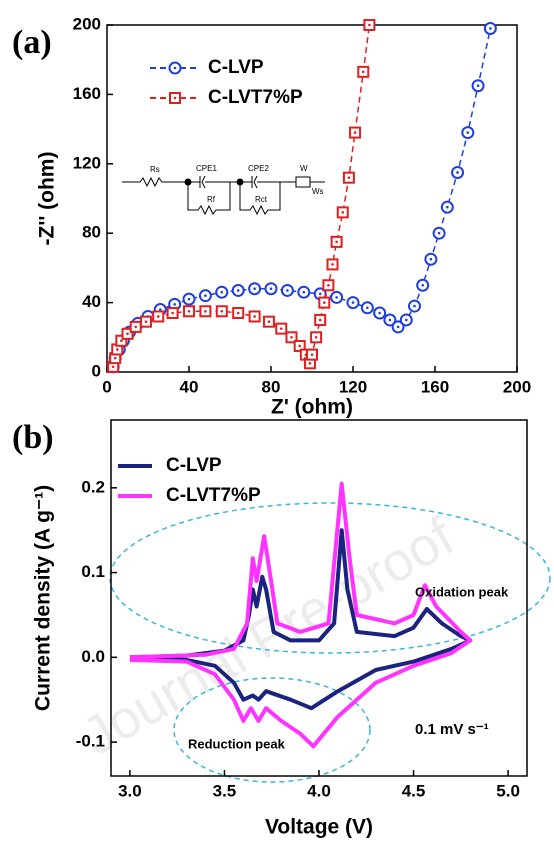 This screenshot has height=861, width=554. What do you see at coordinates (517, 386) in the screenshot?
I see `x-tick-label: 200` at bounding box center [517, 386].